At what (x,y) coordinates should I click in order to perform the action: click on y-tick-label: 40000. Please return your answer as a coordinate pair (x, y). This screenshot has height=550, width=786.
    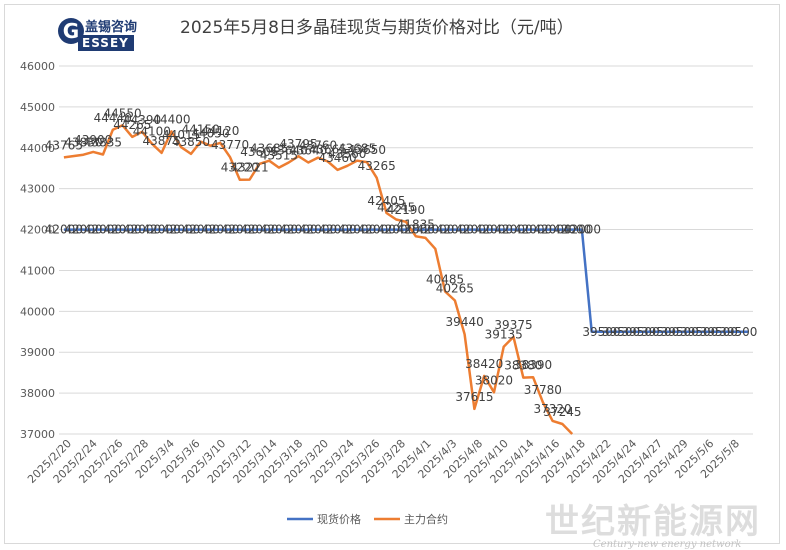
    Looking at the image, I should click on (37, 311).